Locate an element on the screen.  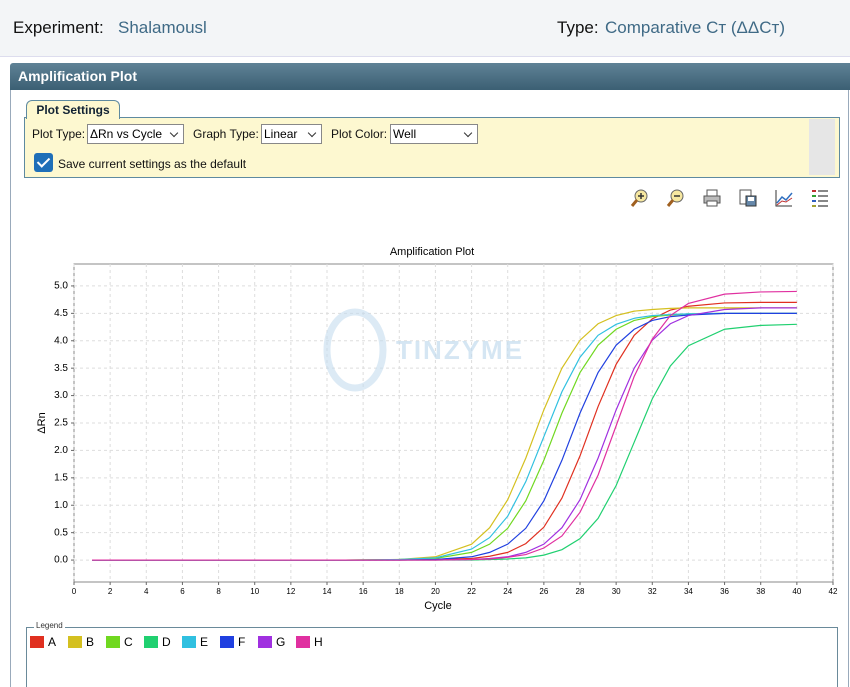
settings-tab: Plot Settings is located at coordinates (73, 109).